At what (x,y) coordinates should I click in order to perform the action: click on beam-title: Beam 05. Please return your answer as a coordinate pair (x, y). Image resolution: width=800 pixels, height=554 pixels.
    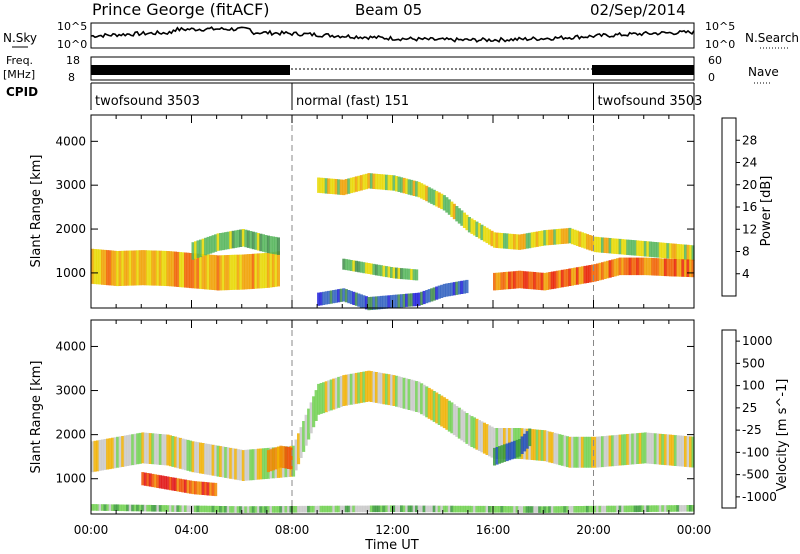
    Looking at the image, I should click on (388, 10).